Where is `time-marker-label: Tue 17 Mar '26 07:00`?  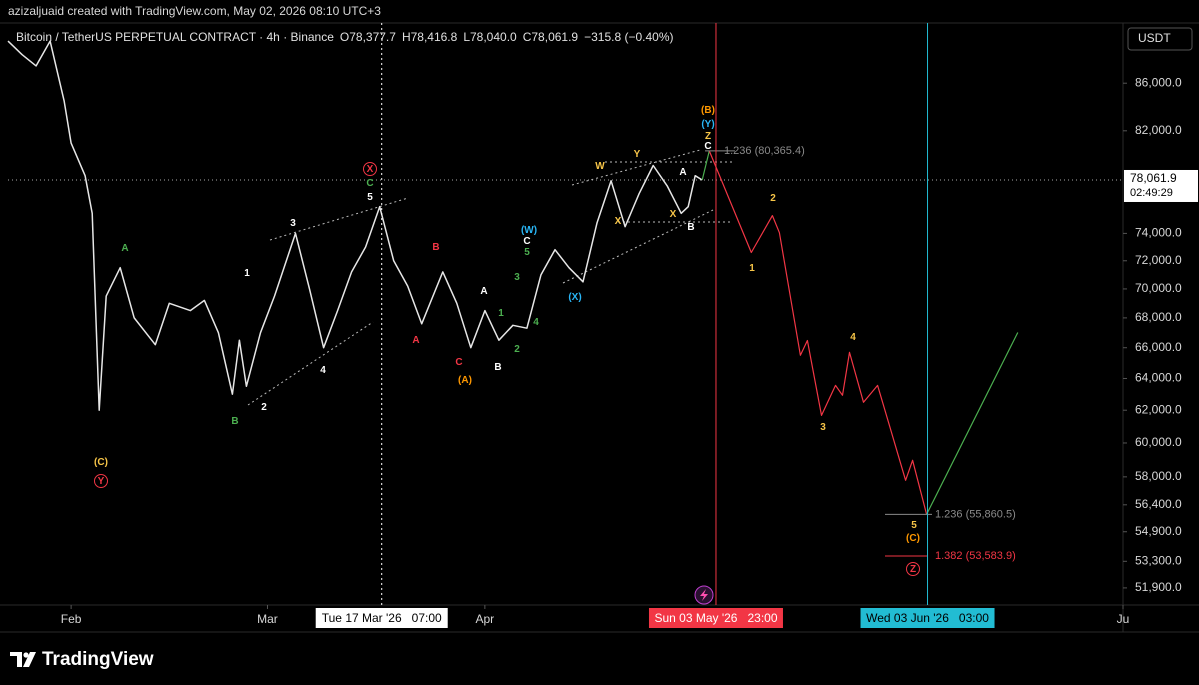
time-marker-label: Tue 17 Mar '26 07:00 is located at coordinates (382, 618).